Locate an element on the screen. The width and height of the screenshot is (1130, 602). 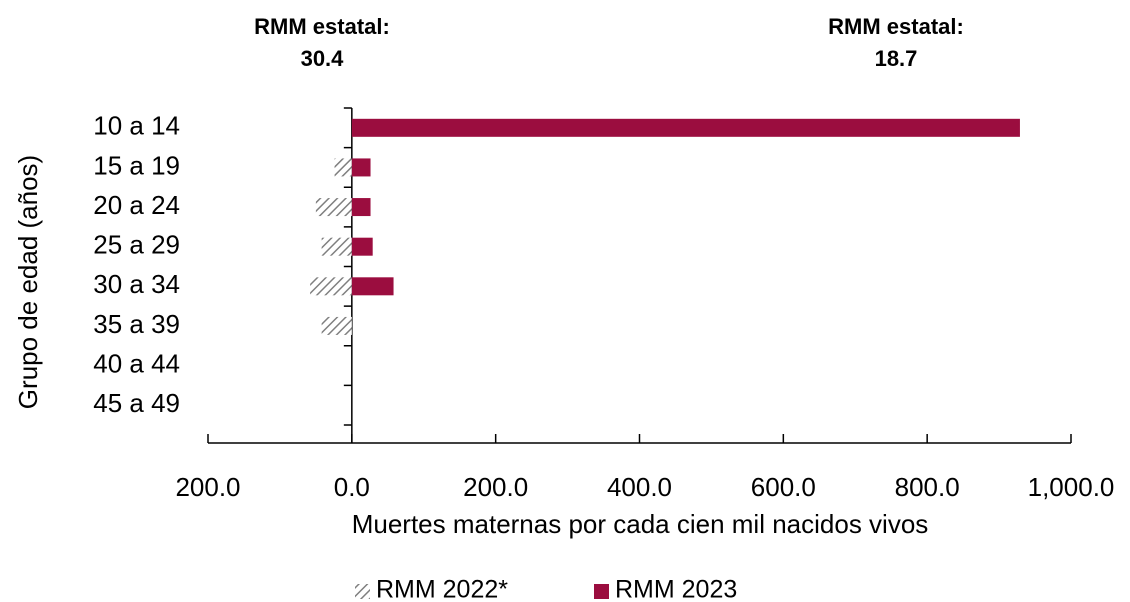
y-tick-label: 20 a 24 is located at coordinates (136, 205).